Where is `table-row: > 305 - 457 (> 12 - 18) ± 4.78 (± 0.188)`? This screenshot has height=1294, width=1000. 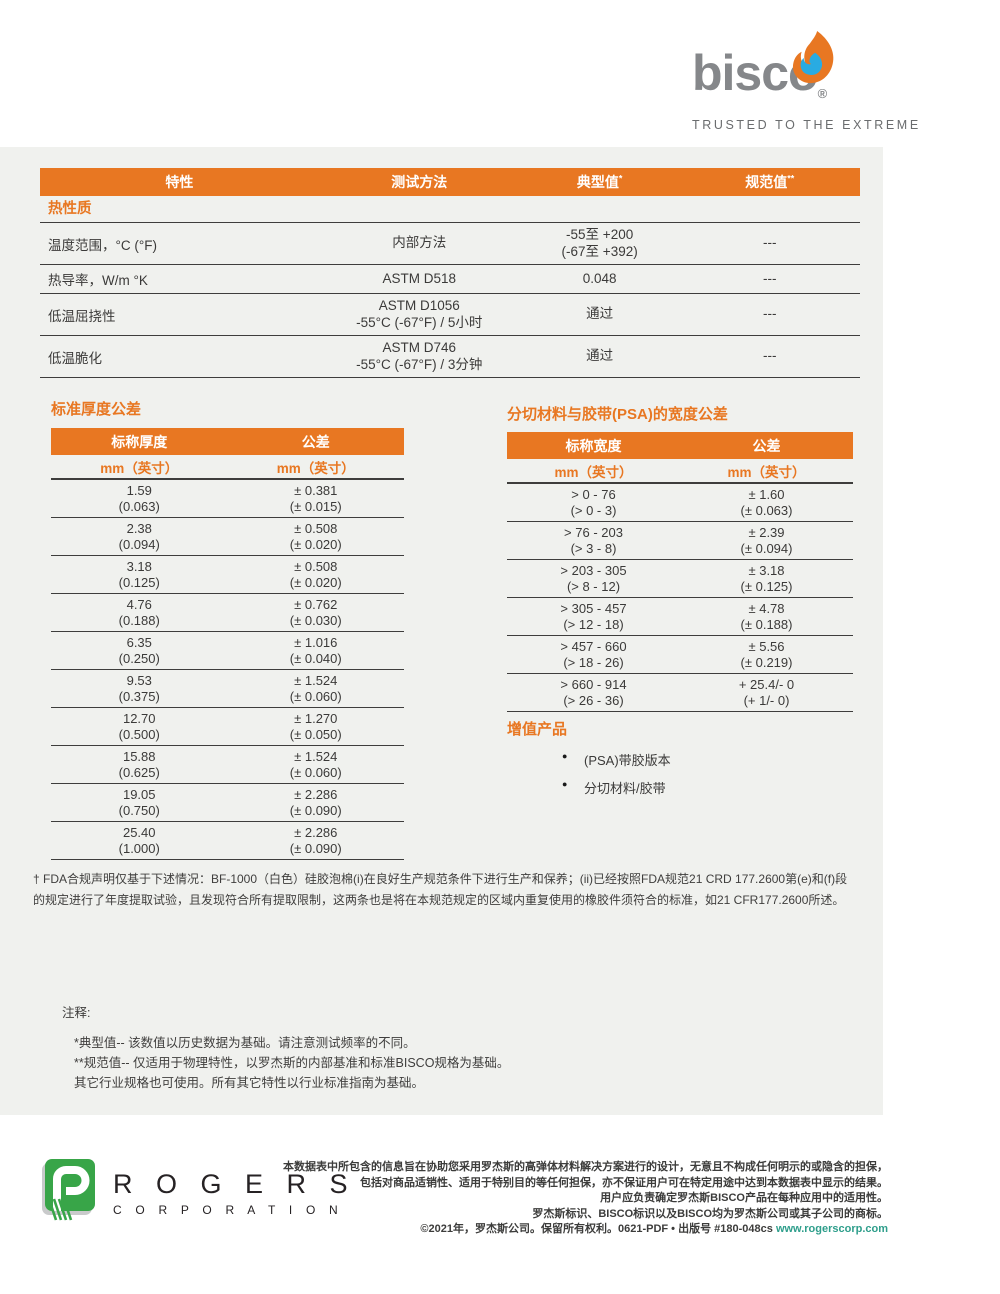
table-row: > 305 - 457 (> 12 - 18) ± 4.78 (± 0.188) is located at coordinates (680, 617).